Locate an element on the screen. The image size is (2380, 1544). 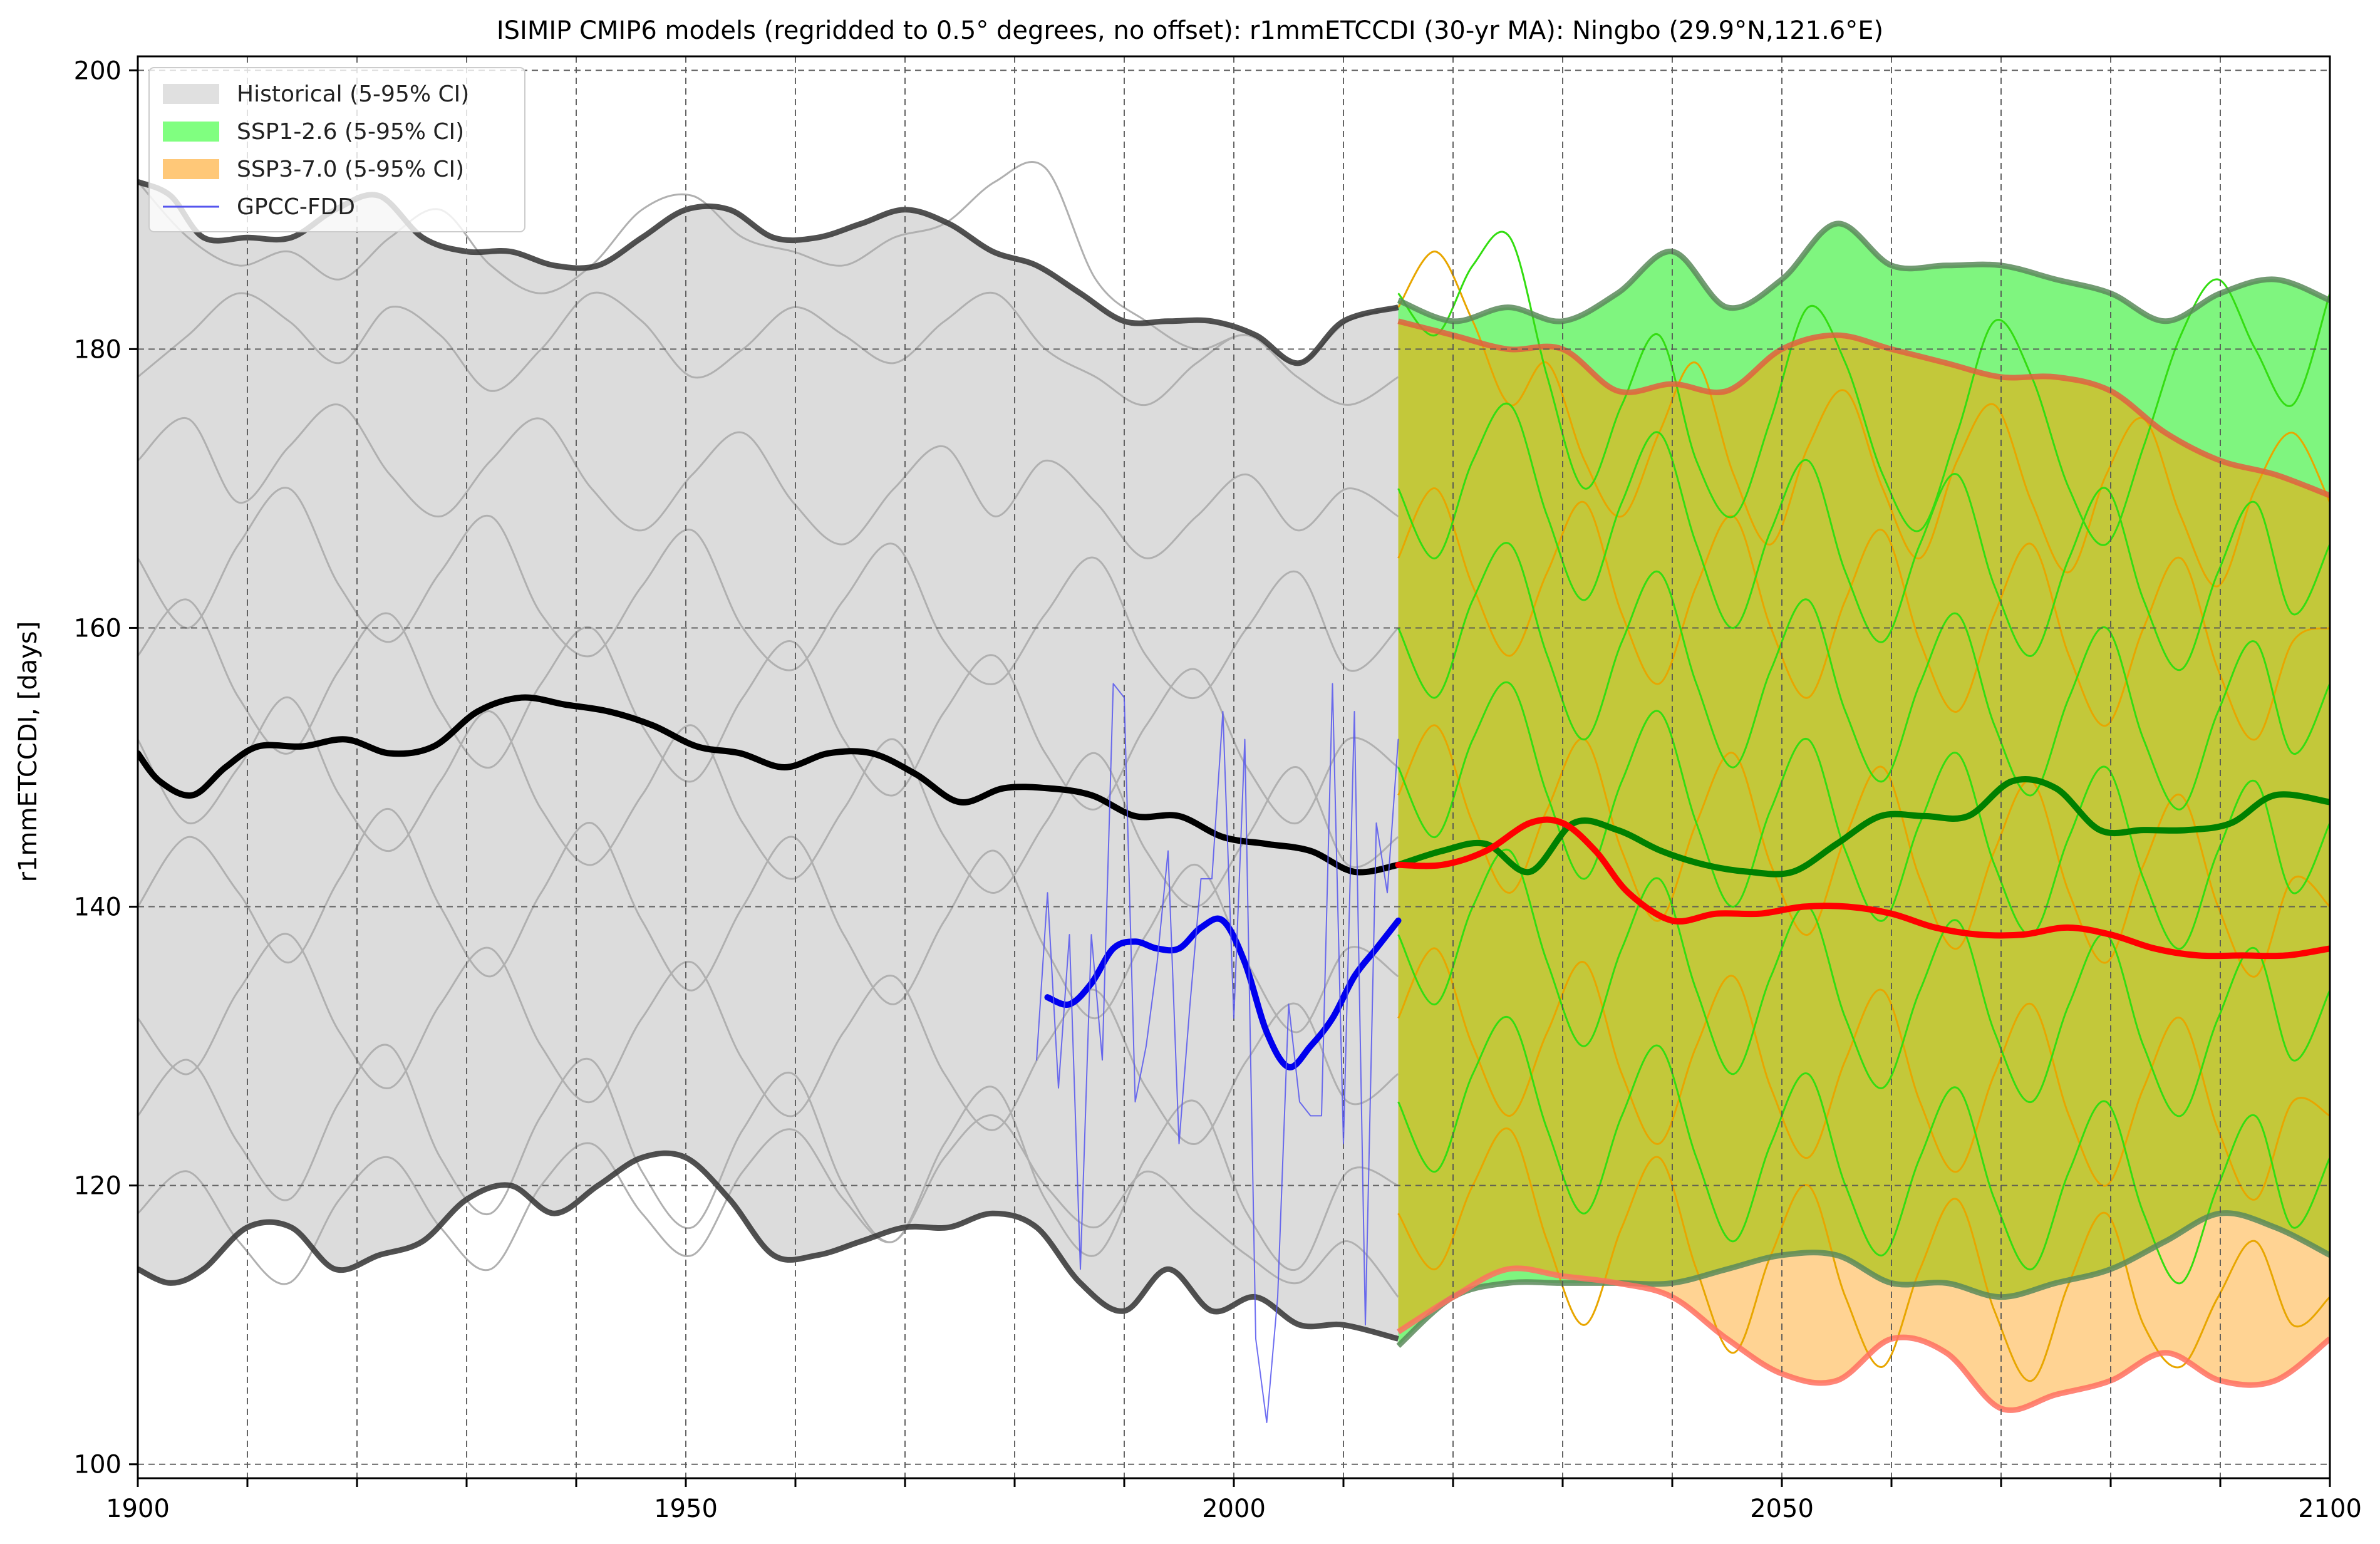
y-tick-label: 100 is located at coordinates (98, 1465).